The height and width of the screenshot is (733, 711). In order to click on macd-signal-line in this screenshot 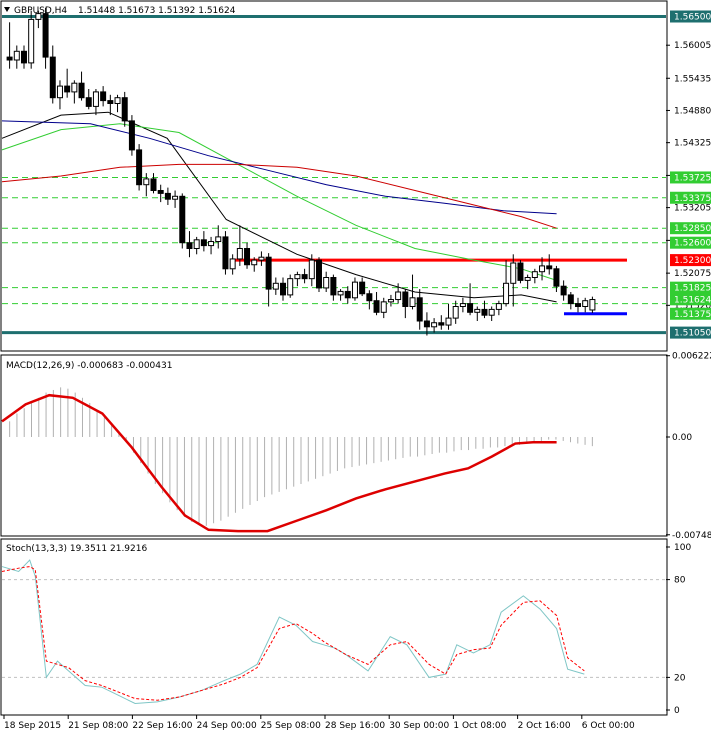, I will do `click(279, 463)`.